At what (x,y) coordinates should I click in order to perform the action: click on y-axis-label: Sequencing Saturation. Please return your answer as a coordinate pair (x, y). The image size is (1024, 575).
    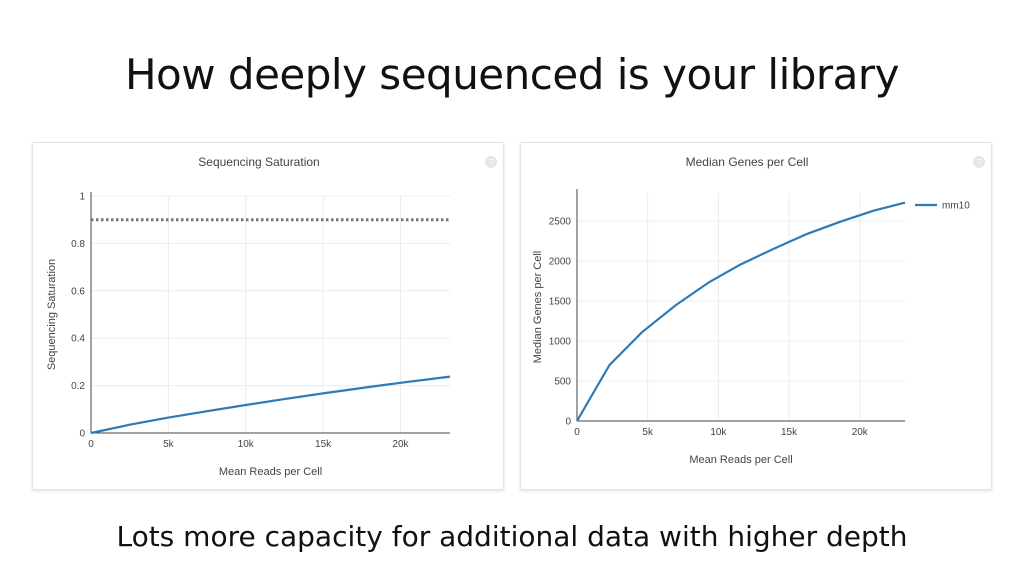
    Looking at the image, I should click on (52, 314).